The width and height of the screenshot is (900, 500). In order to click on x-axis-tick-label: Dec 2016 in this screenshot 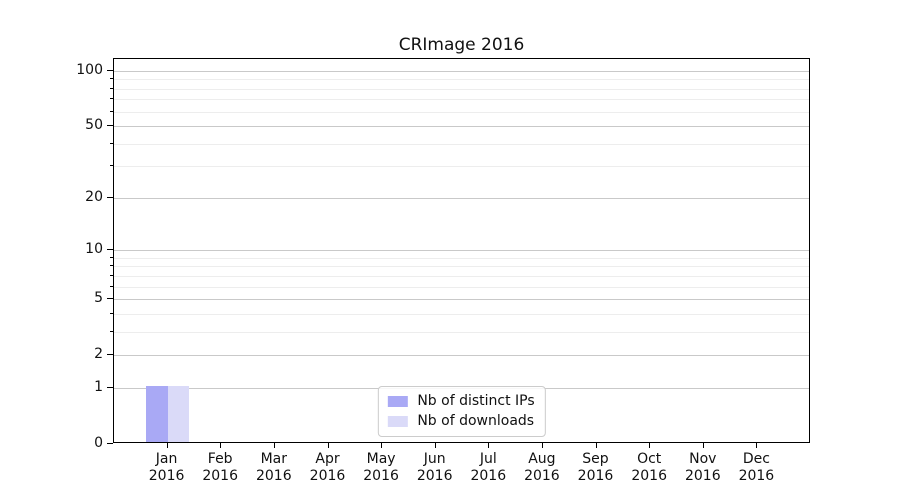, I will do `click(756, 468)`.